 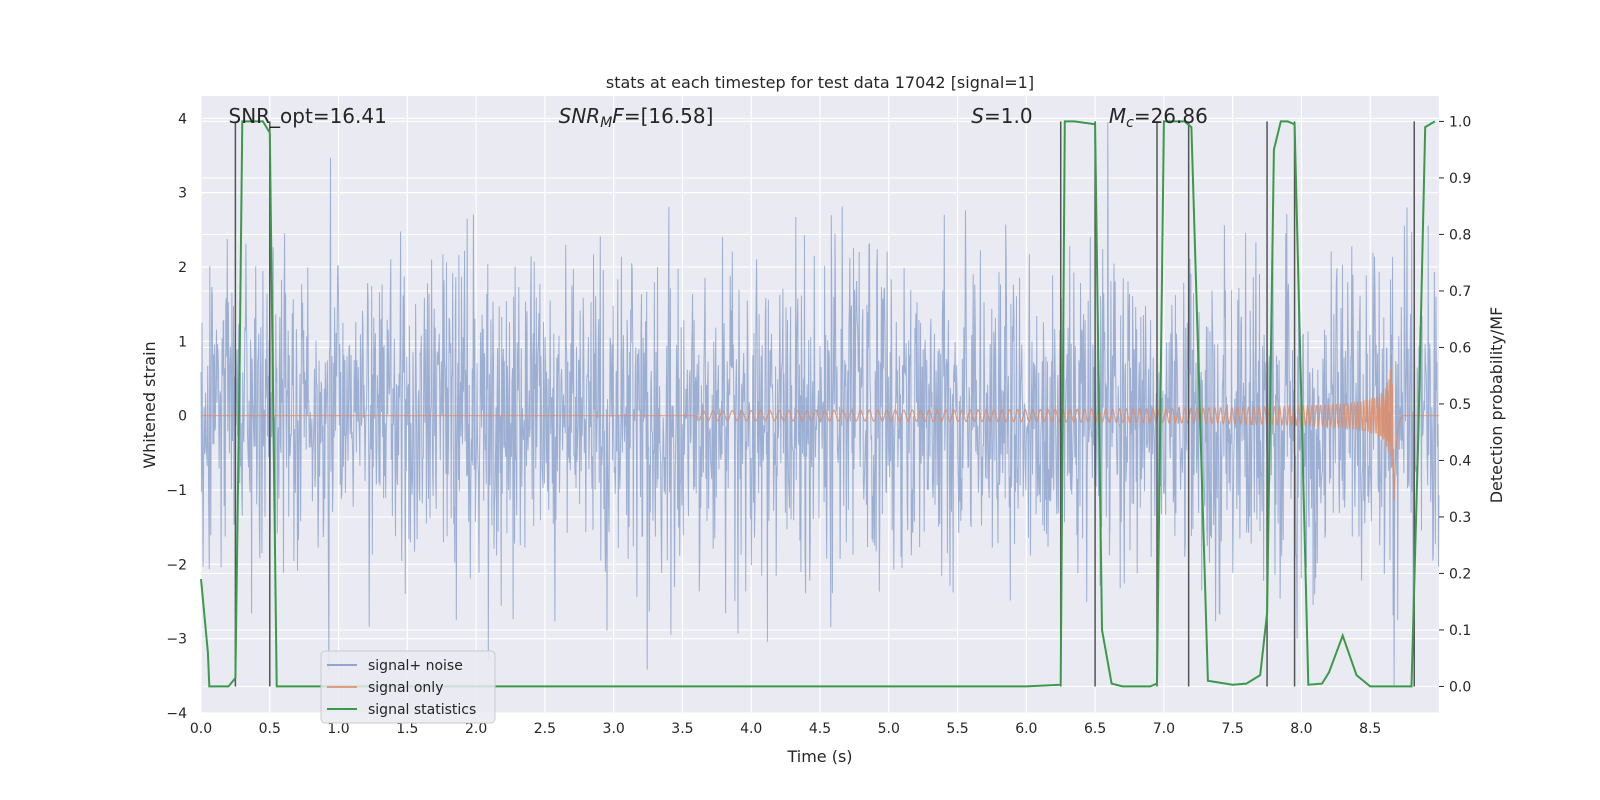 I want to click on legend-label: signal only, so click(x=405, y=688).